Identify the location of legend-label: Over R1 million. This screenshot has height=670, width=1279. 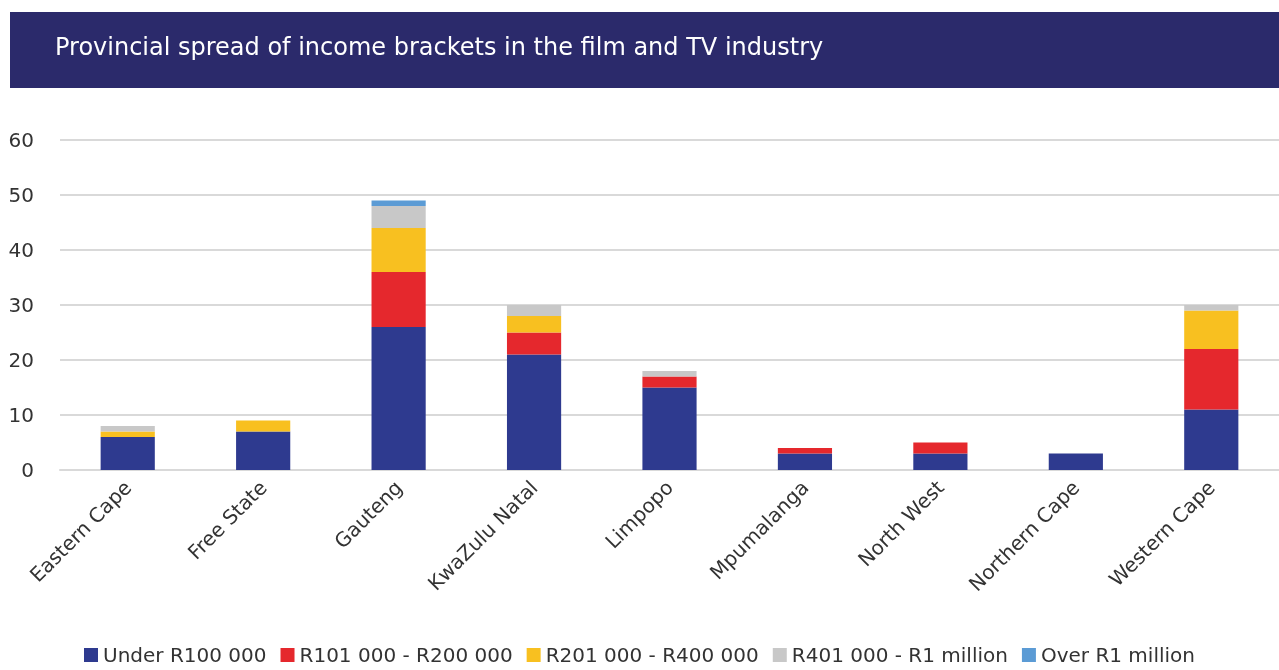
(1117, 655).